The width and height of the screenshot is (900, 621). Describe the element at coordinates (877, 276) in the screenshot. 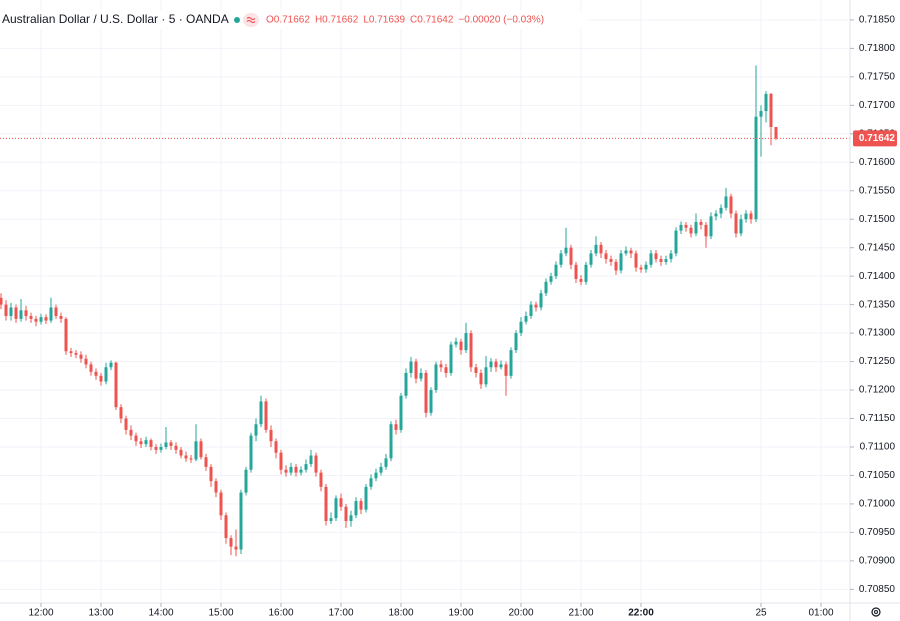

I see `y-tick-label: 0.71400` at that location.